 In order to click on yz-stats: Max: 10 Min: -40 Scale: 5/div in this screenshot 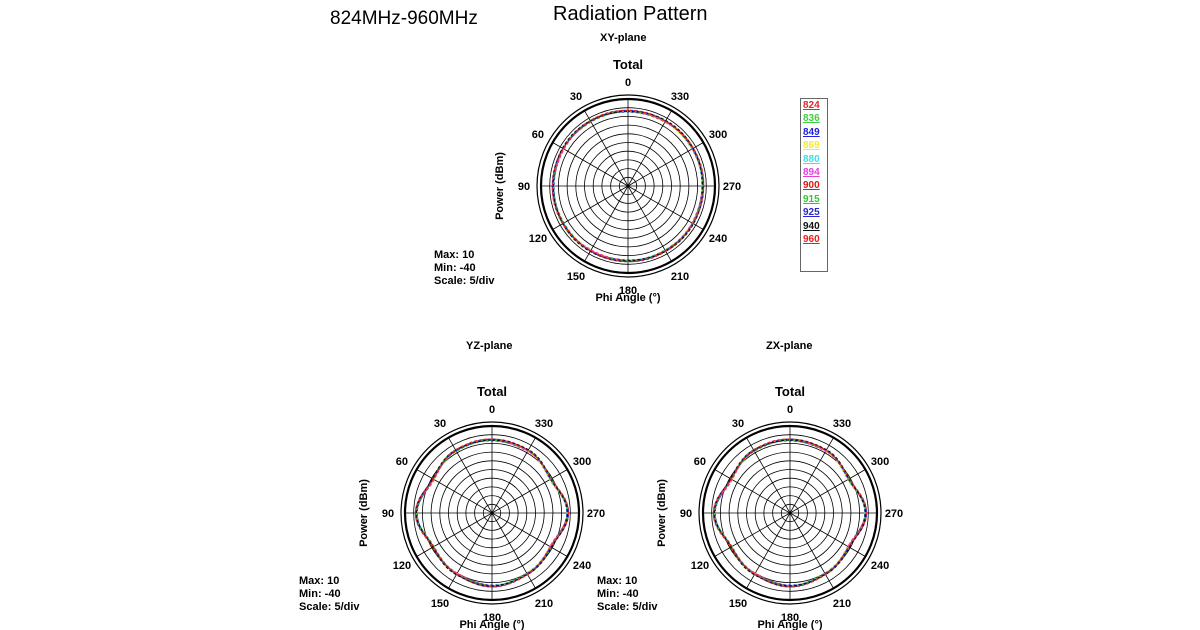, I will do `click(329, 594)`.